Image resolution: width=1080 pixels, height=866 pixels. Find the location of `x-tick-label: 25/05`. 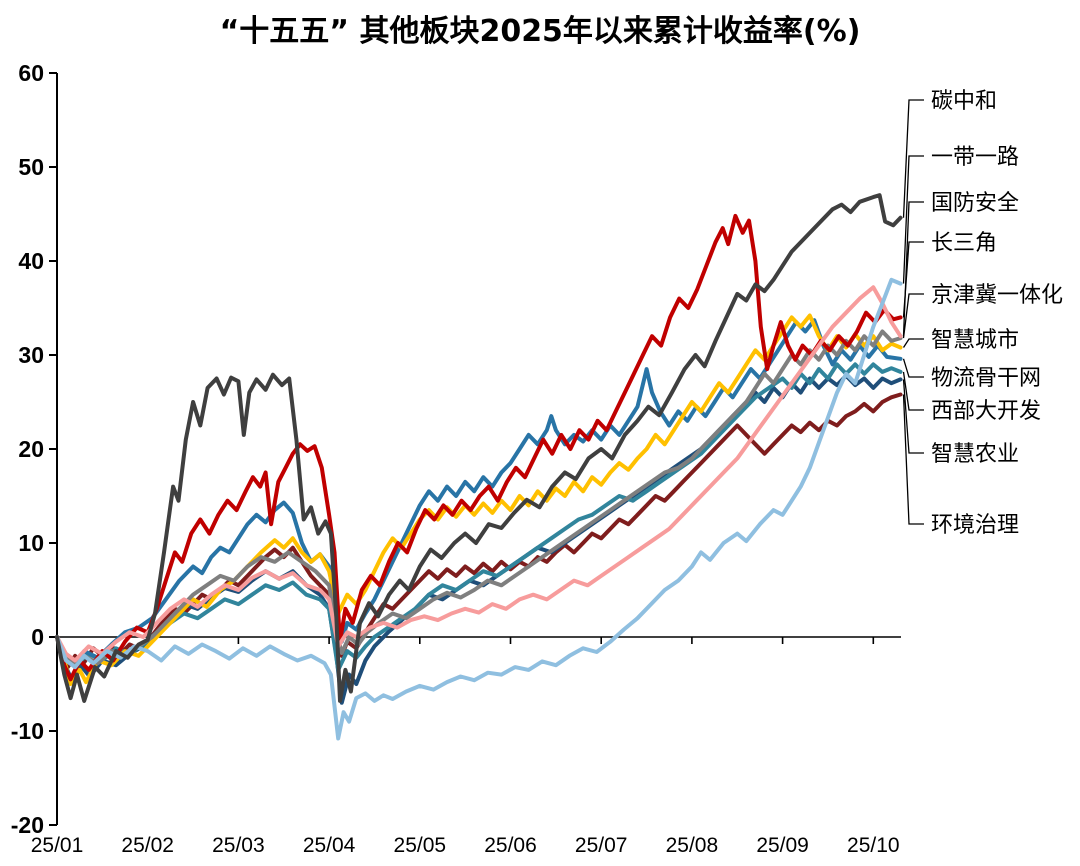

x-tick-label: 25/05 is located at coordinates (420, 845).